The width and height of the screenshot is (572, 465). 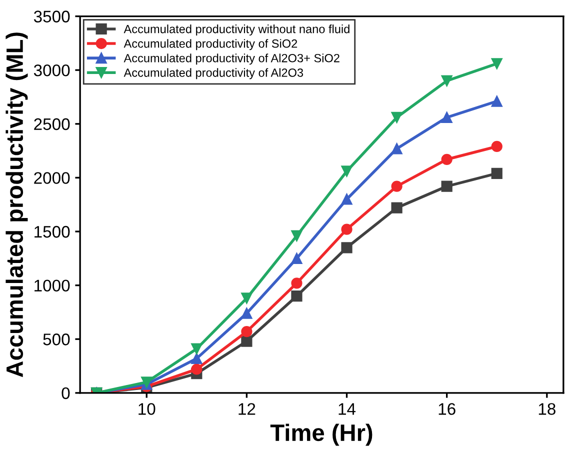 I want to click on y-tick-label: 1500, so click(x=52, y=232).